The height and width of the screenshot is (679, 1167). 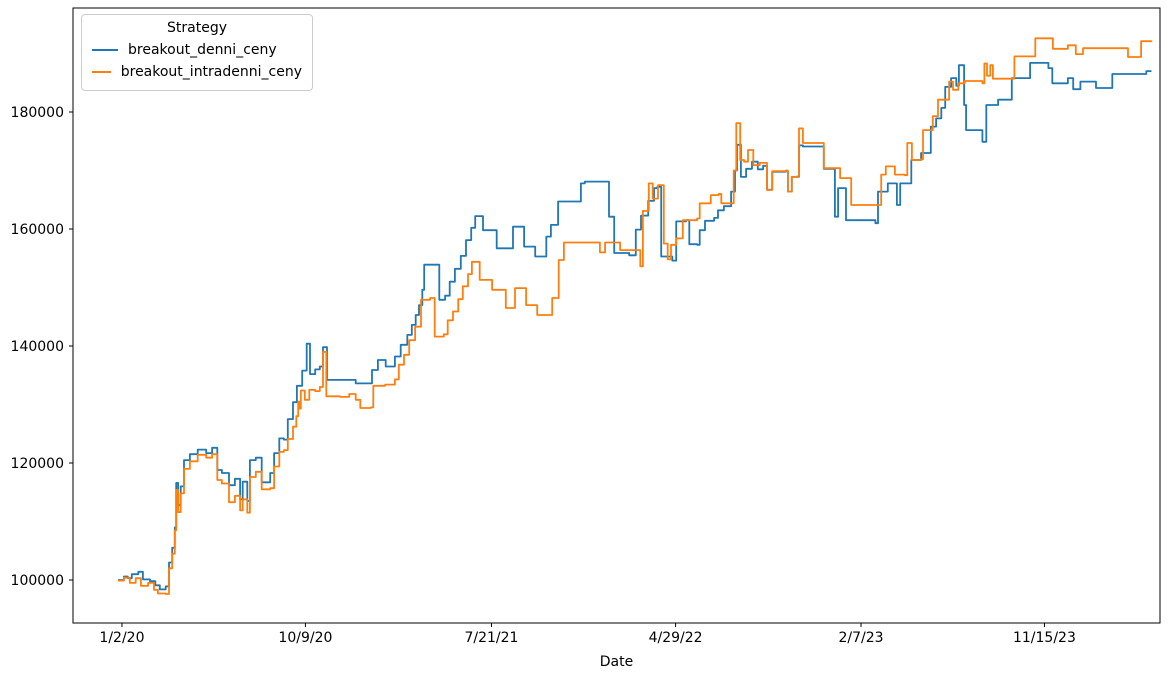 What do you see at coordinates (37, 581) in the screenshot?
I see `y-tick-label: 100000` at bounding box center [37, 581].